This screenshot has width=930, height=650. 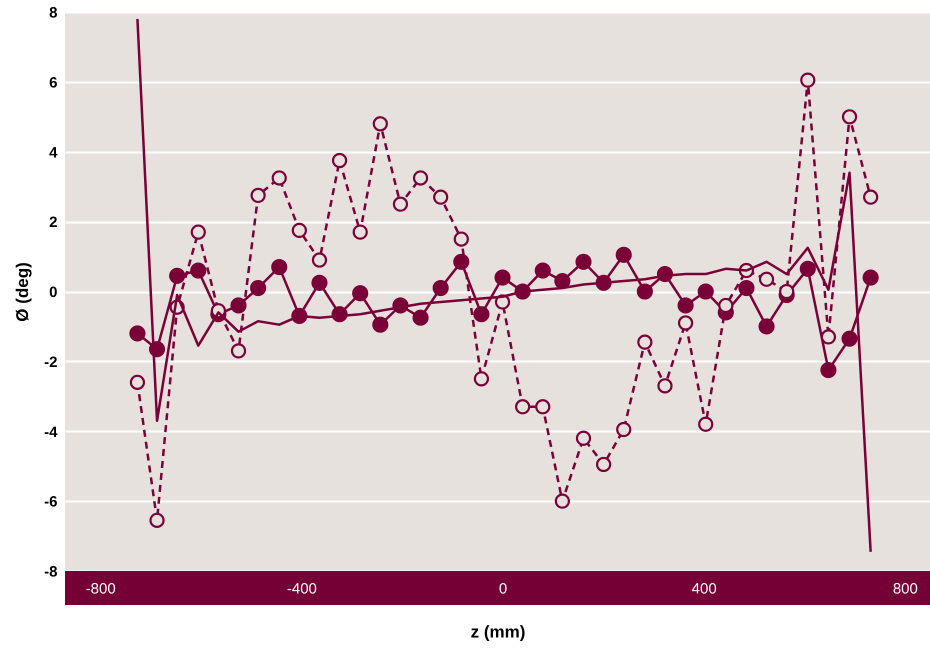 I want to click on y-tick-label: -8, so click(x=51, y=572).